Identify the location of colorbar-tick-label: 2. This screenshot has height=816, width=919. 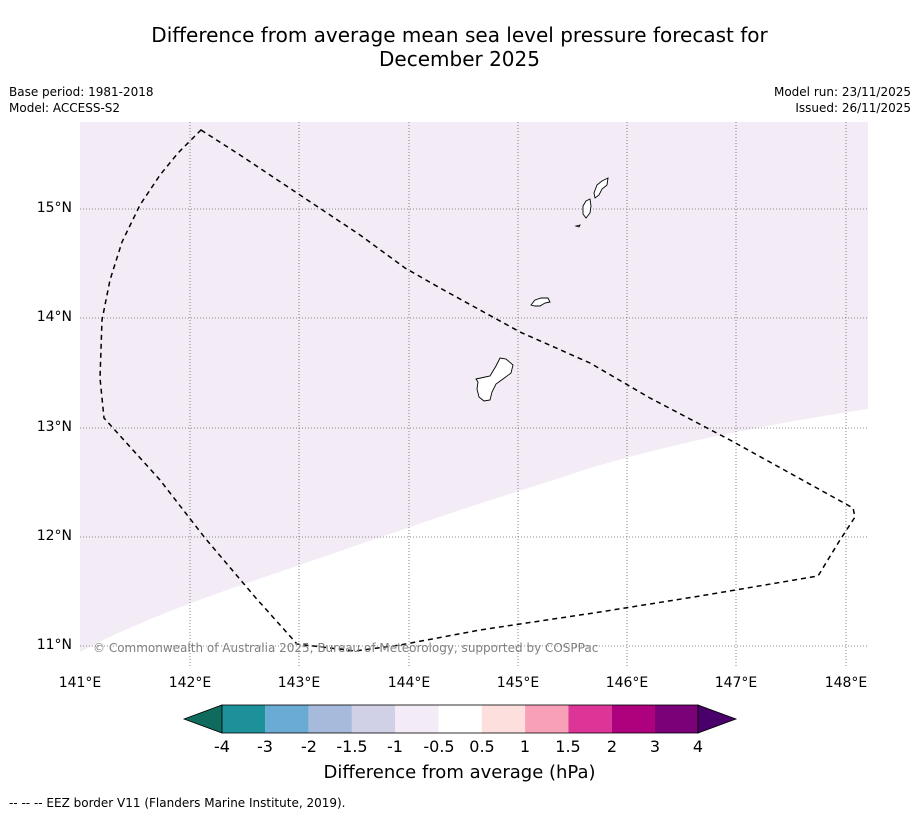
(612, 746).